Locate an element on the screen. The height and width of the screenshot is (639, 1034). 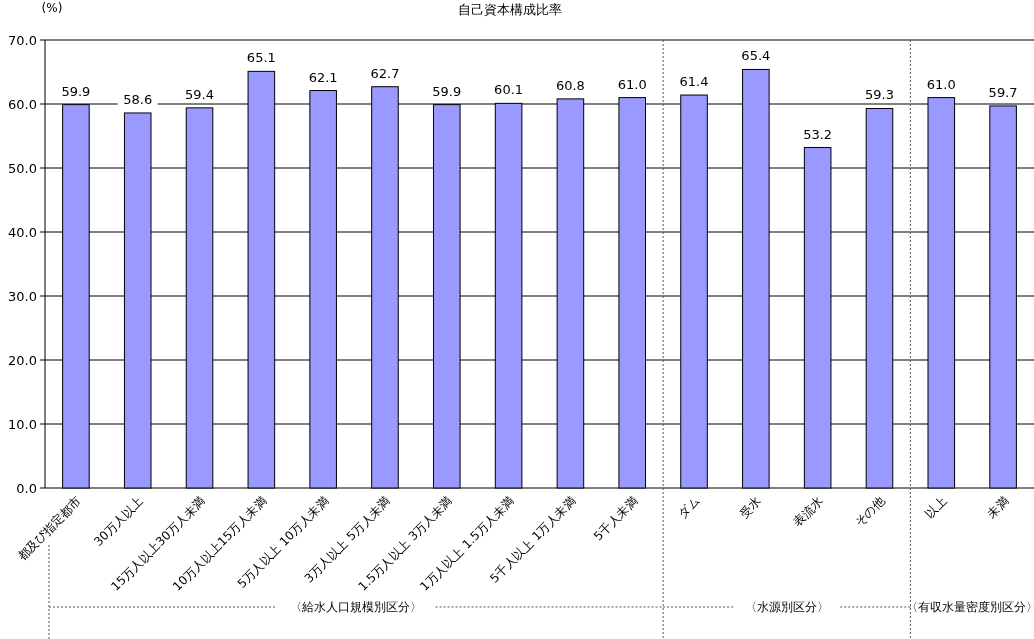
data-label: 60.8 is located at coordinates (570, 85).